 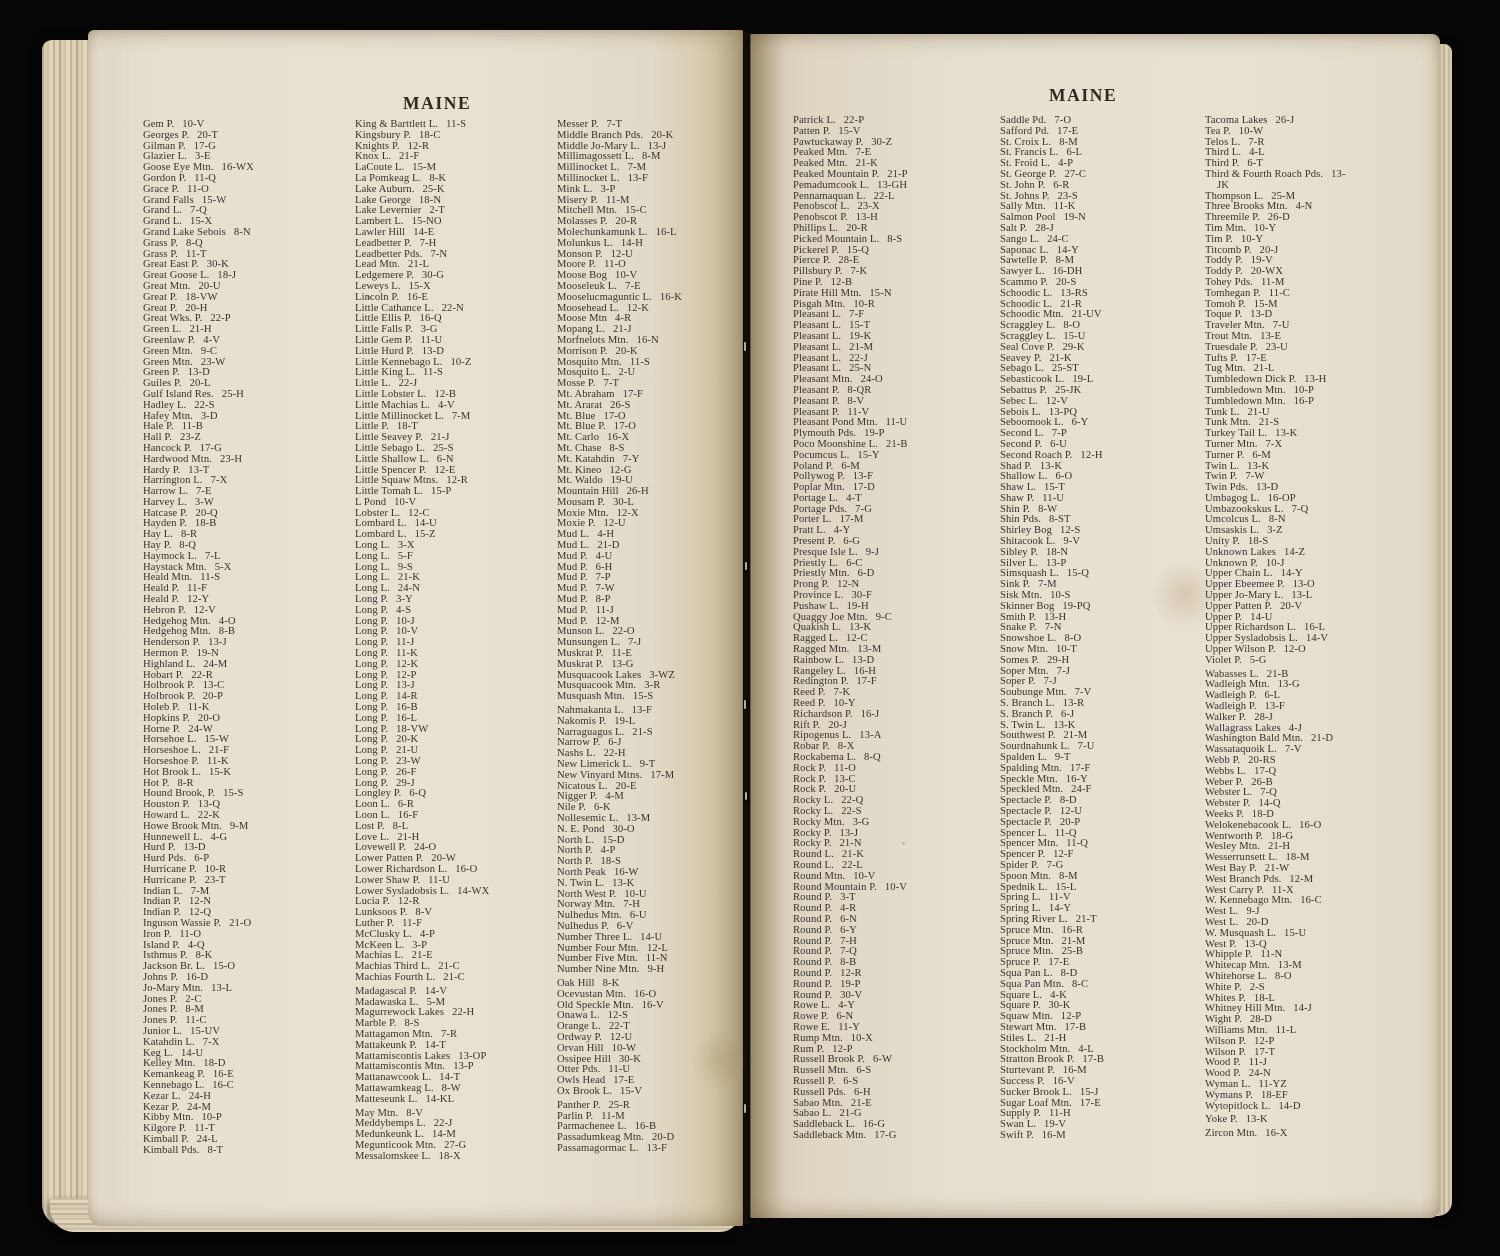 What do you see at coordinates (1023, 207) in the screenshot?
I see `place-name: Sally Mtn.` at bounding box center [1023, 207].